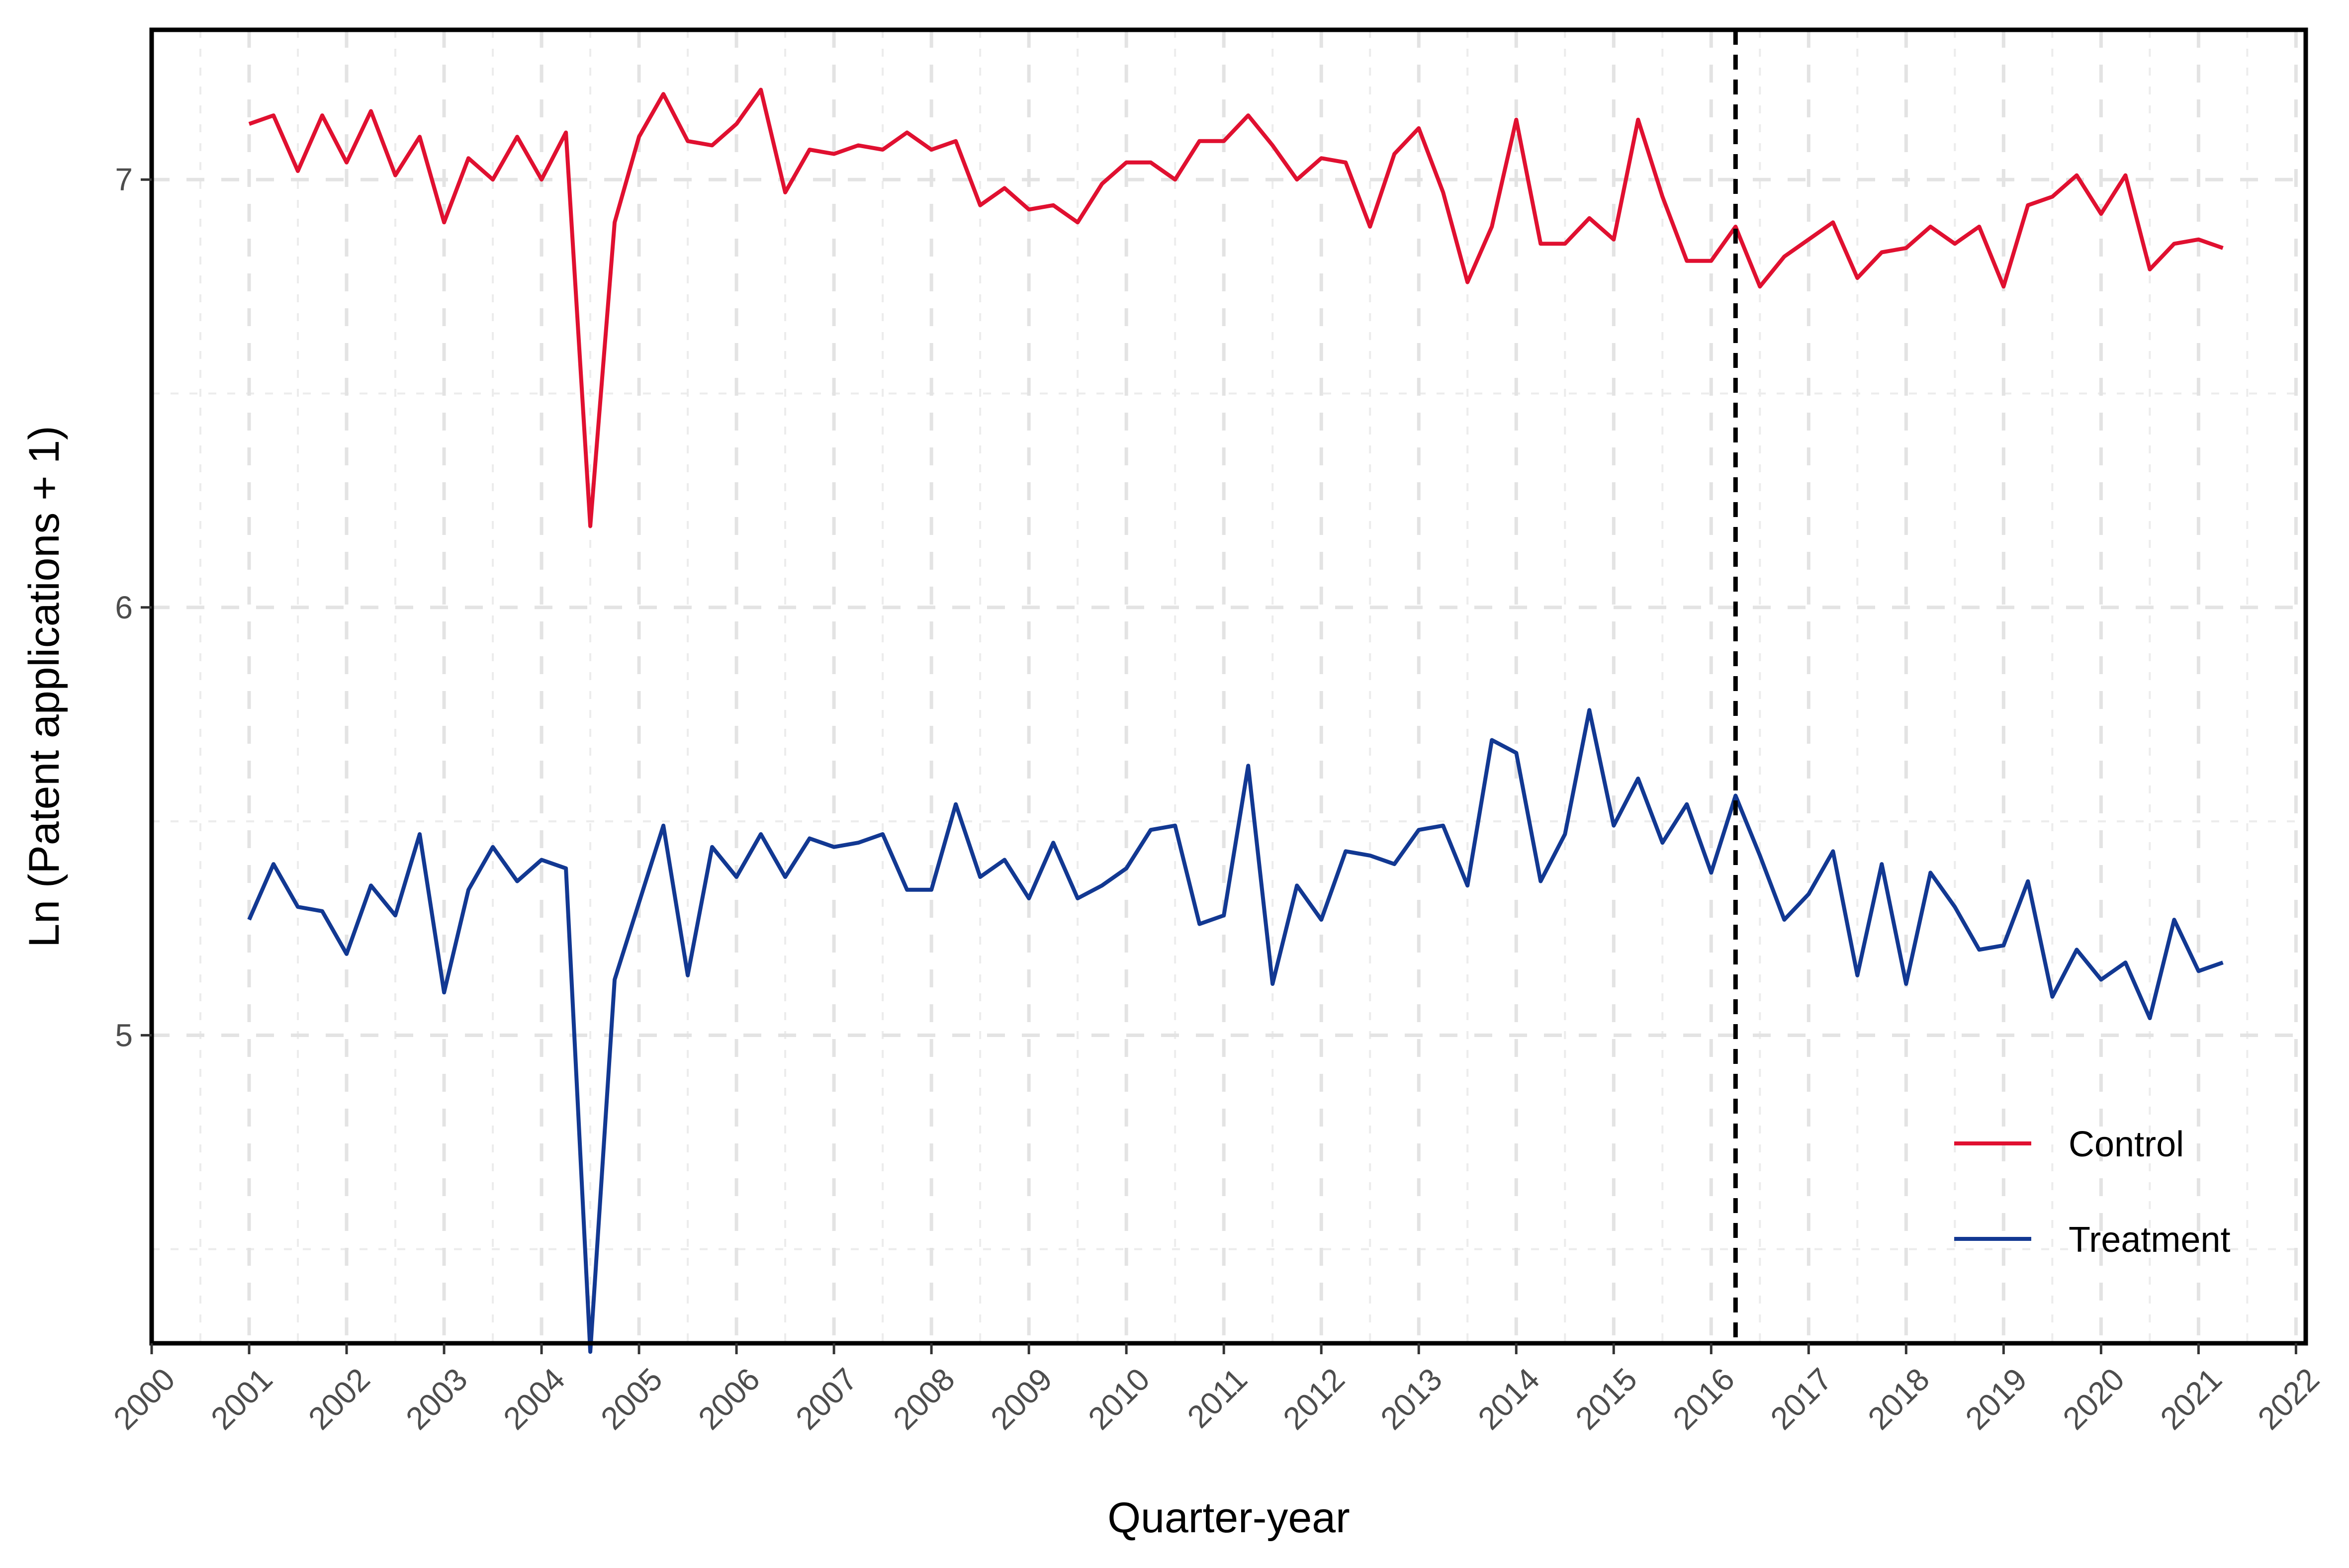 The width and height of the screenshot is (2349, 1568). Describe the element at coordinates (133, 607) in the screenshot. I see `y-axis-ticks: 5 6 7` at that location.